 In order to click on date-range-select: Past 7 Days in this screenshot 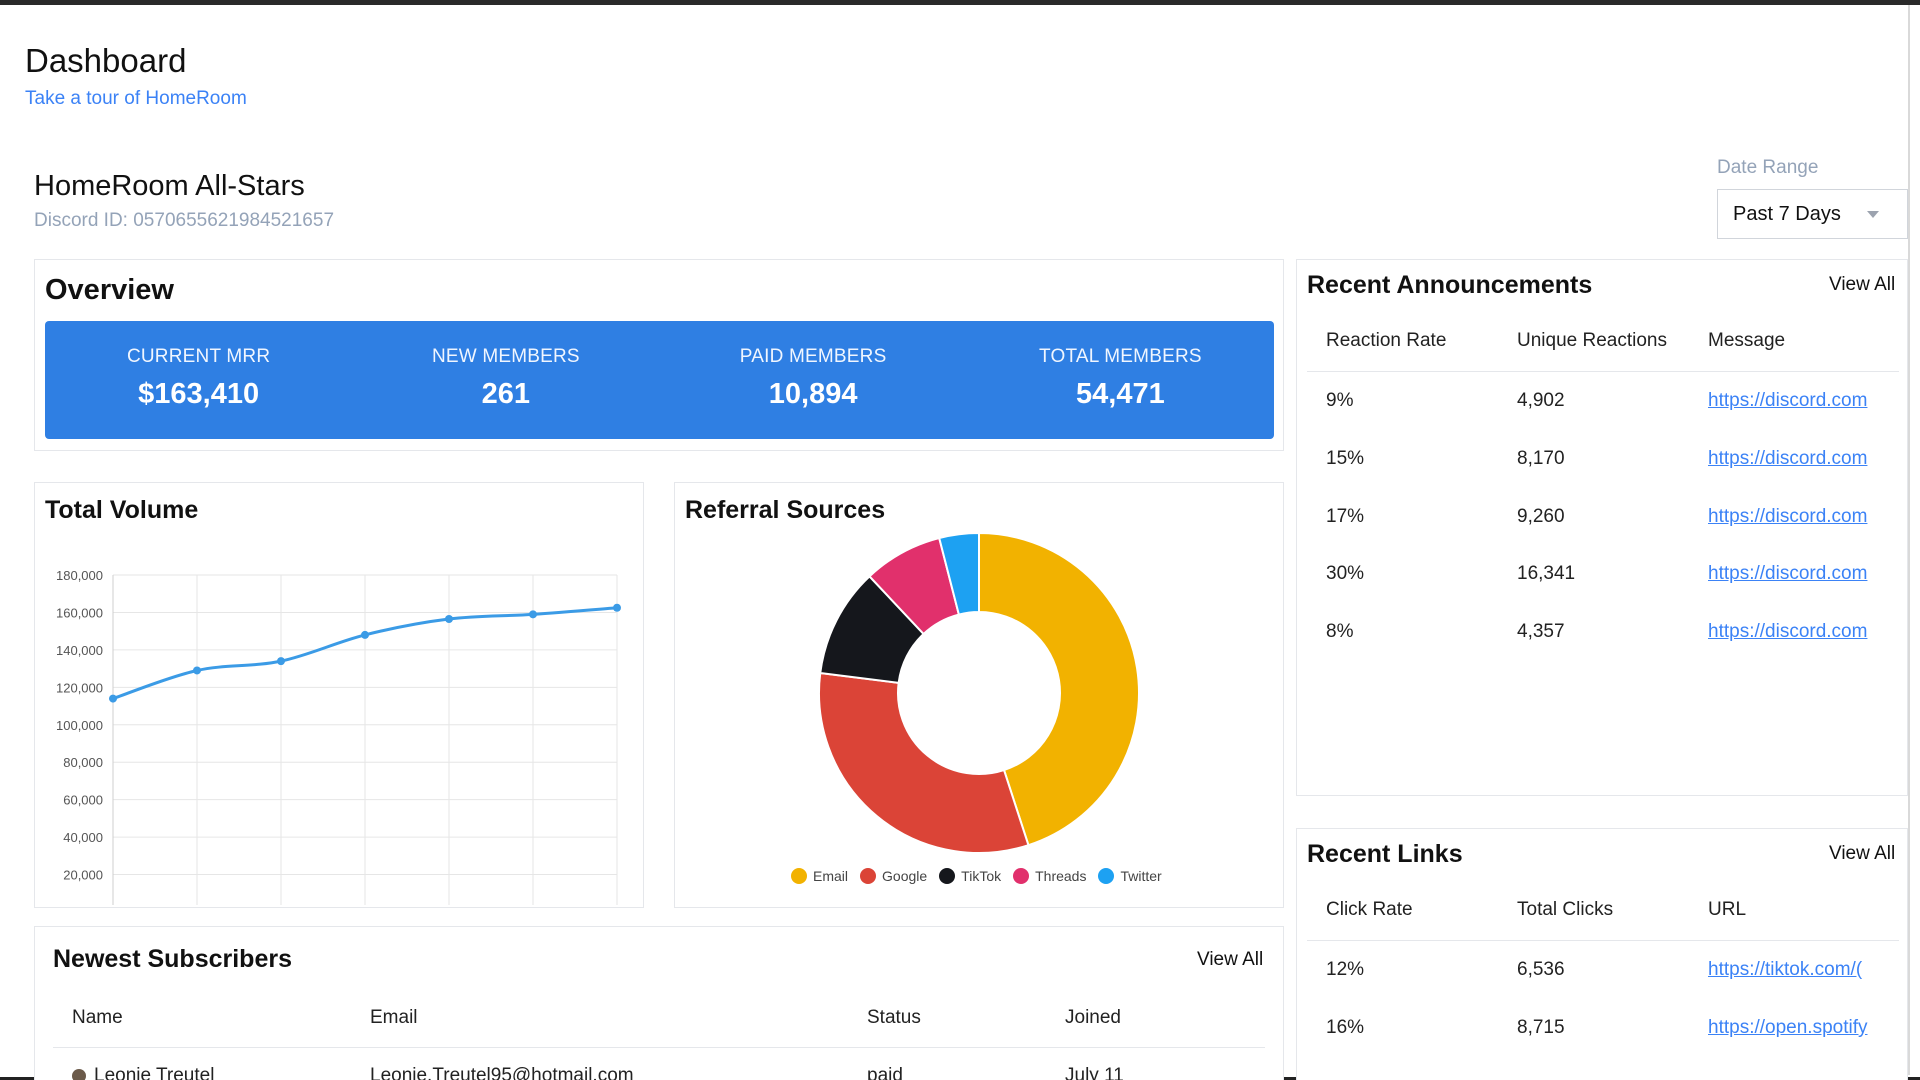, I will do `click(1812, 214)`.